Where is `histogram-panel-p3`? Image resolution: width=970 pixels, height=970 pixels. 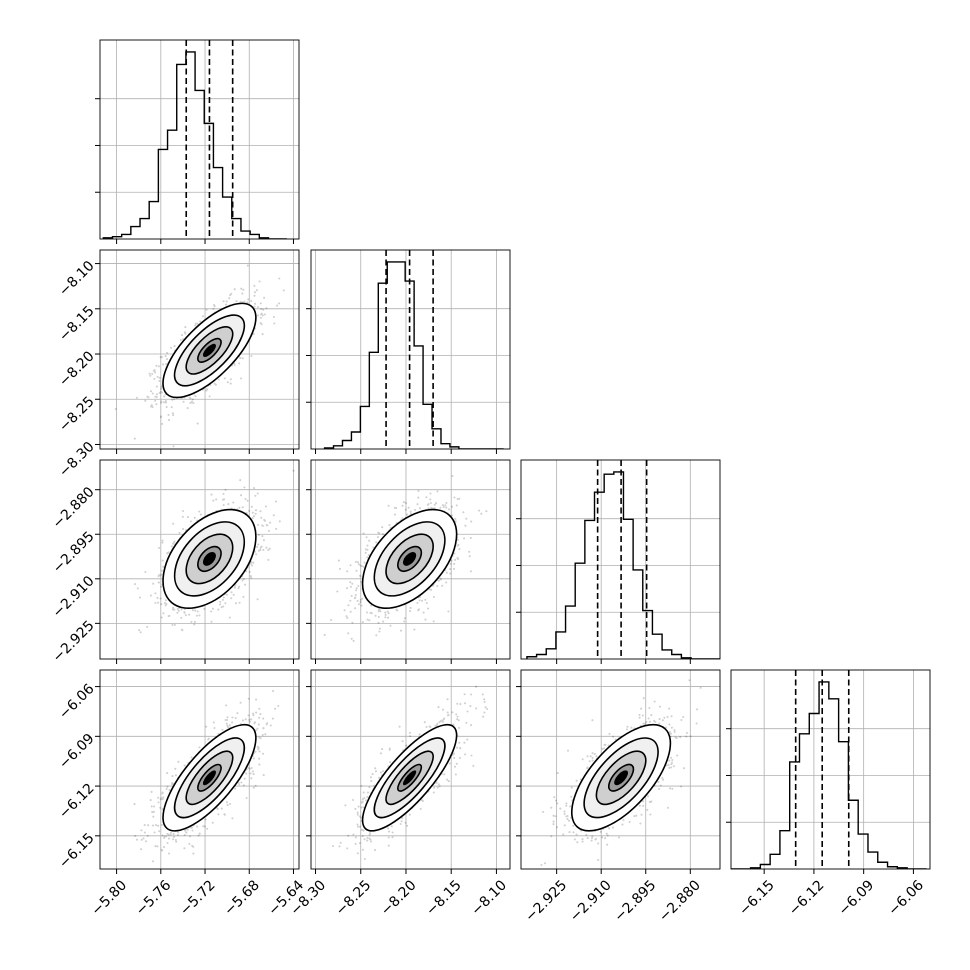 histogram-panel-p3 is located at coordinates (618, 561).